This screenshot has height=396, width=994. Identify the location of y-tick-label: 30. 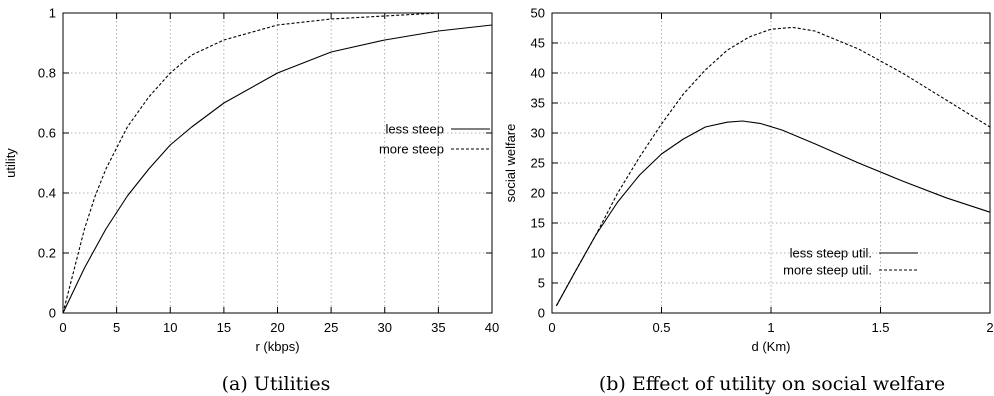
(538, 133).